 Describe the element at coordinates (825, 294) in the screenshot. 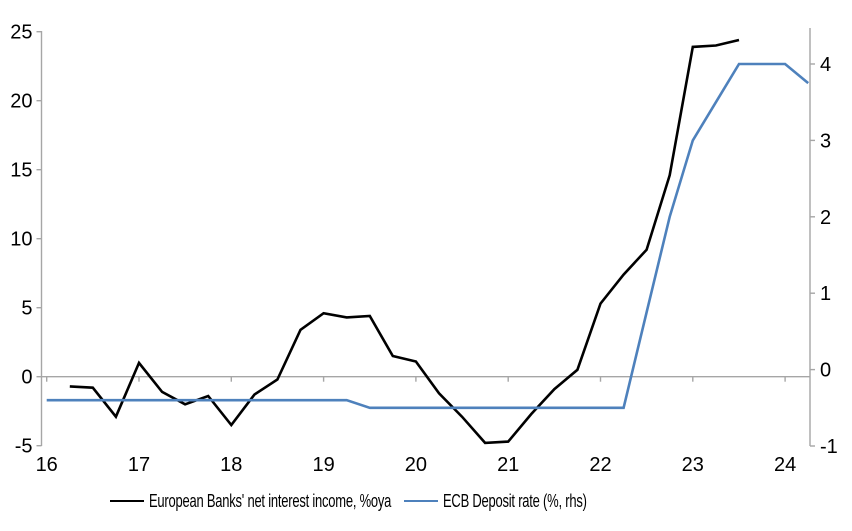

I see `right-axis-tick-label: 1` at that location.